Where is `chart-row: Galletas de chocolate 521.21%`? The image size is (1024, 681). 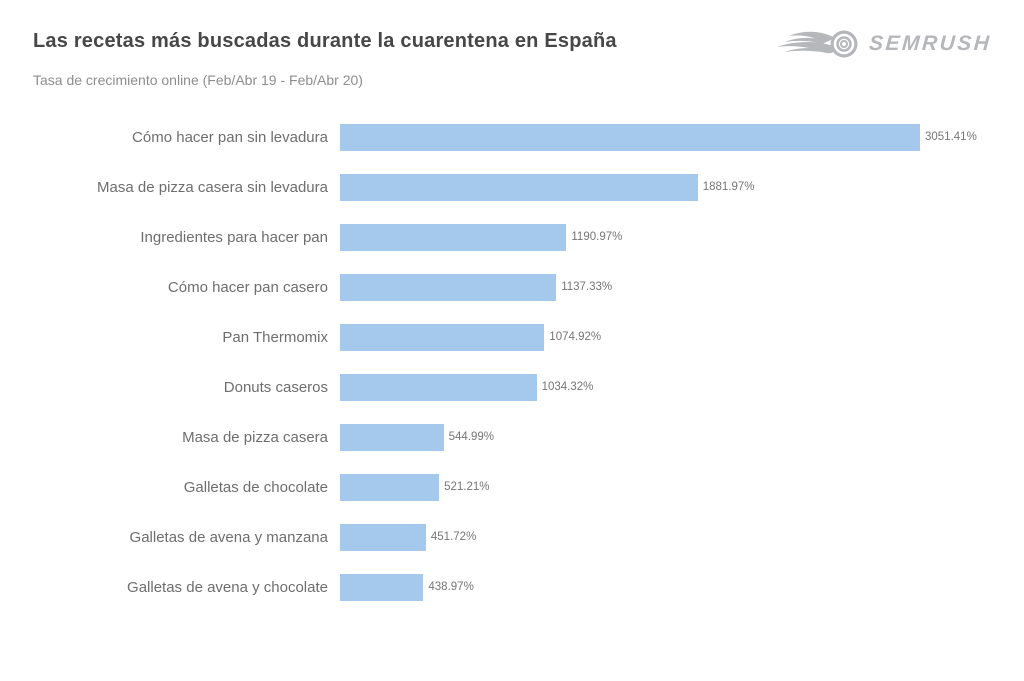 chart-row: Galletas de chocolate 521.21% is located at coordinates (512, 487).